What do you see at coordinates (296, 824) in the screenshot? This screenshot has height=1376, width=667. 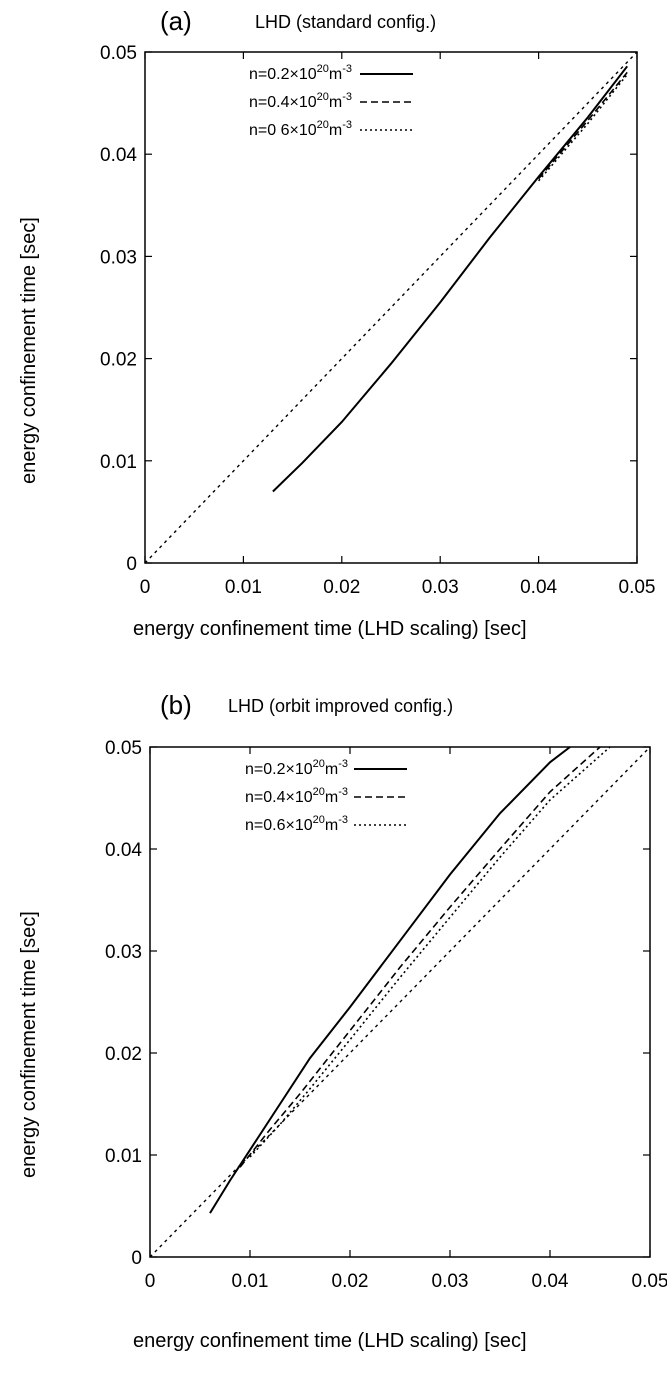 I see `legend-label-3: n=0.6×1020m-3` at bounding box center [296, 824].